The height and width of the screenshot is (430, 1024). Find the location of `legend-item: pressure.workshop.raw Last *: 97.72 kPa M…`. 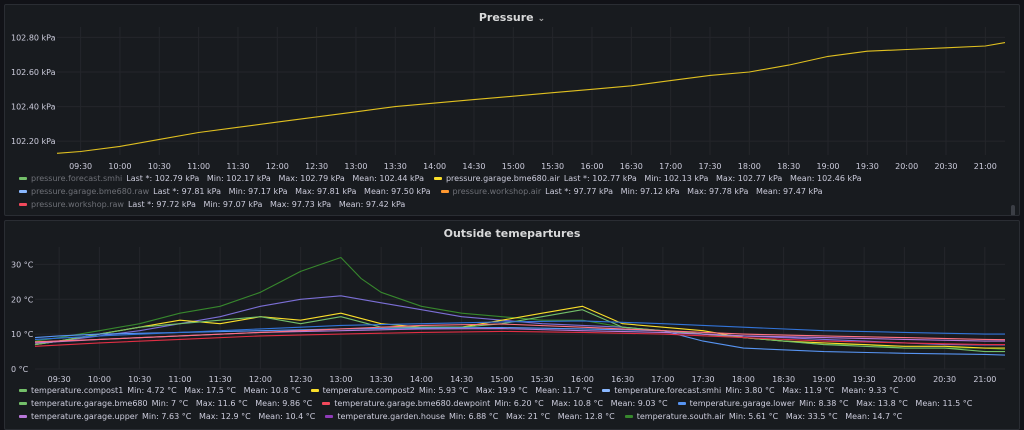

legend-item: pressure.workshop.raw Last *: 97.72 kPa M… is located at coordinates (212, 204).